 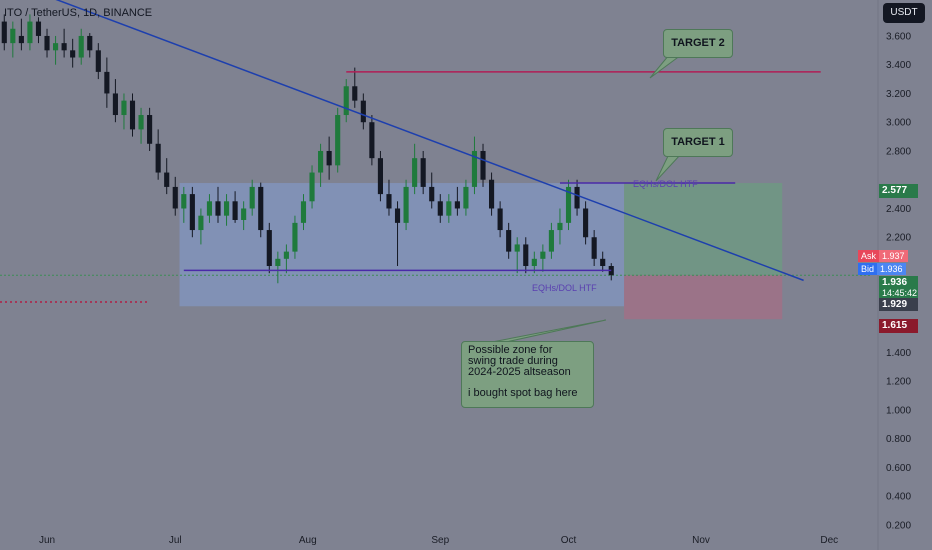 I want to click on target-2-note: TARGET 2, so click(x=698, y=43).